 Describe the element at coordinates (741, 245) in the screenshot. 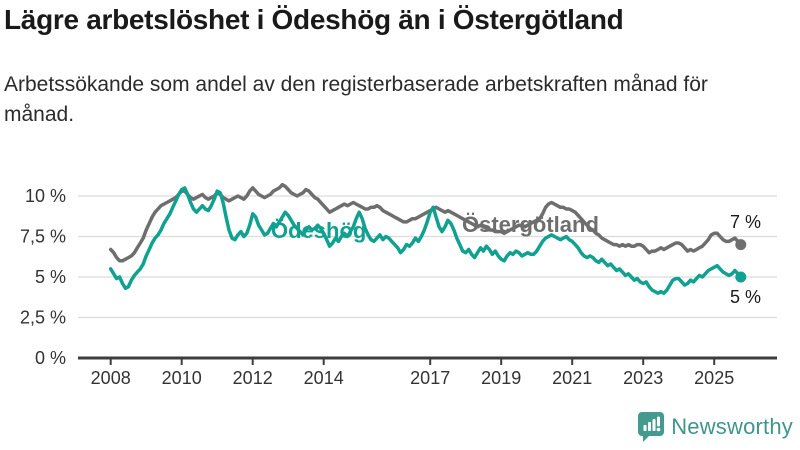

I see `series-end-dot-ostergotland` at that location.